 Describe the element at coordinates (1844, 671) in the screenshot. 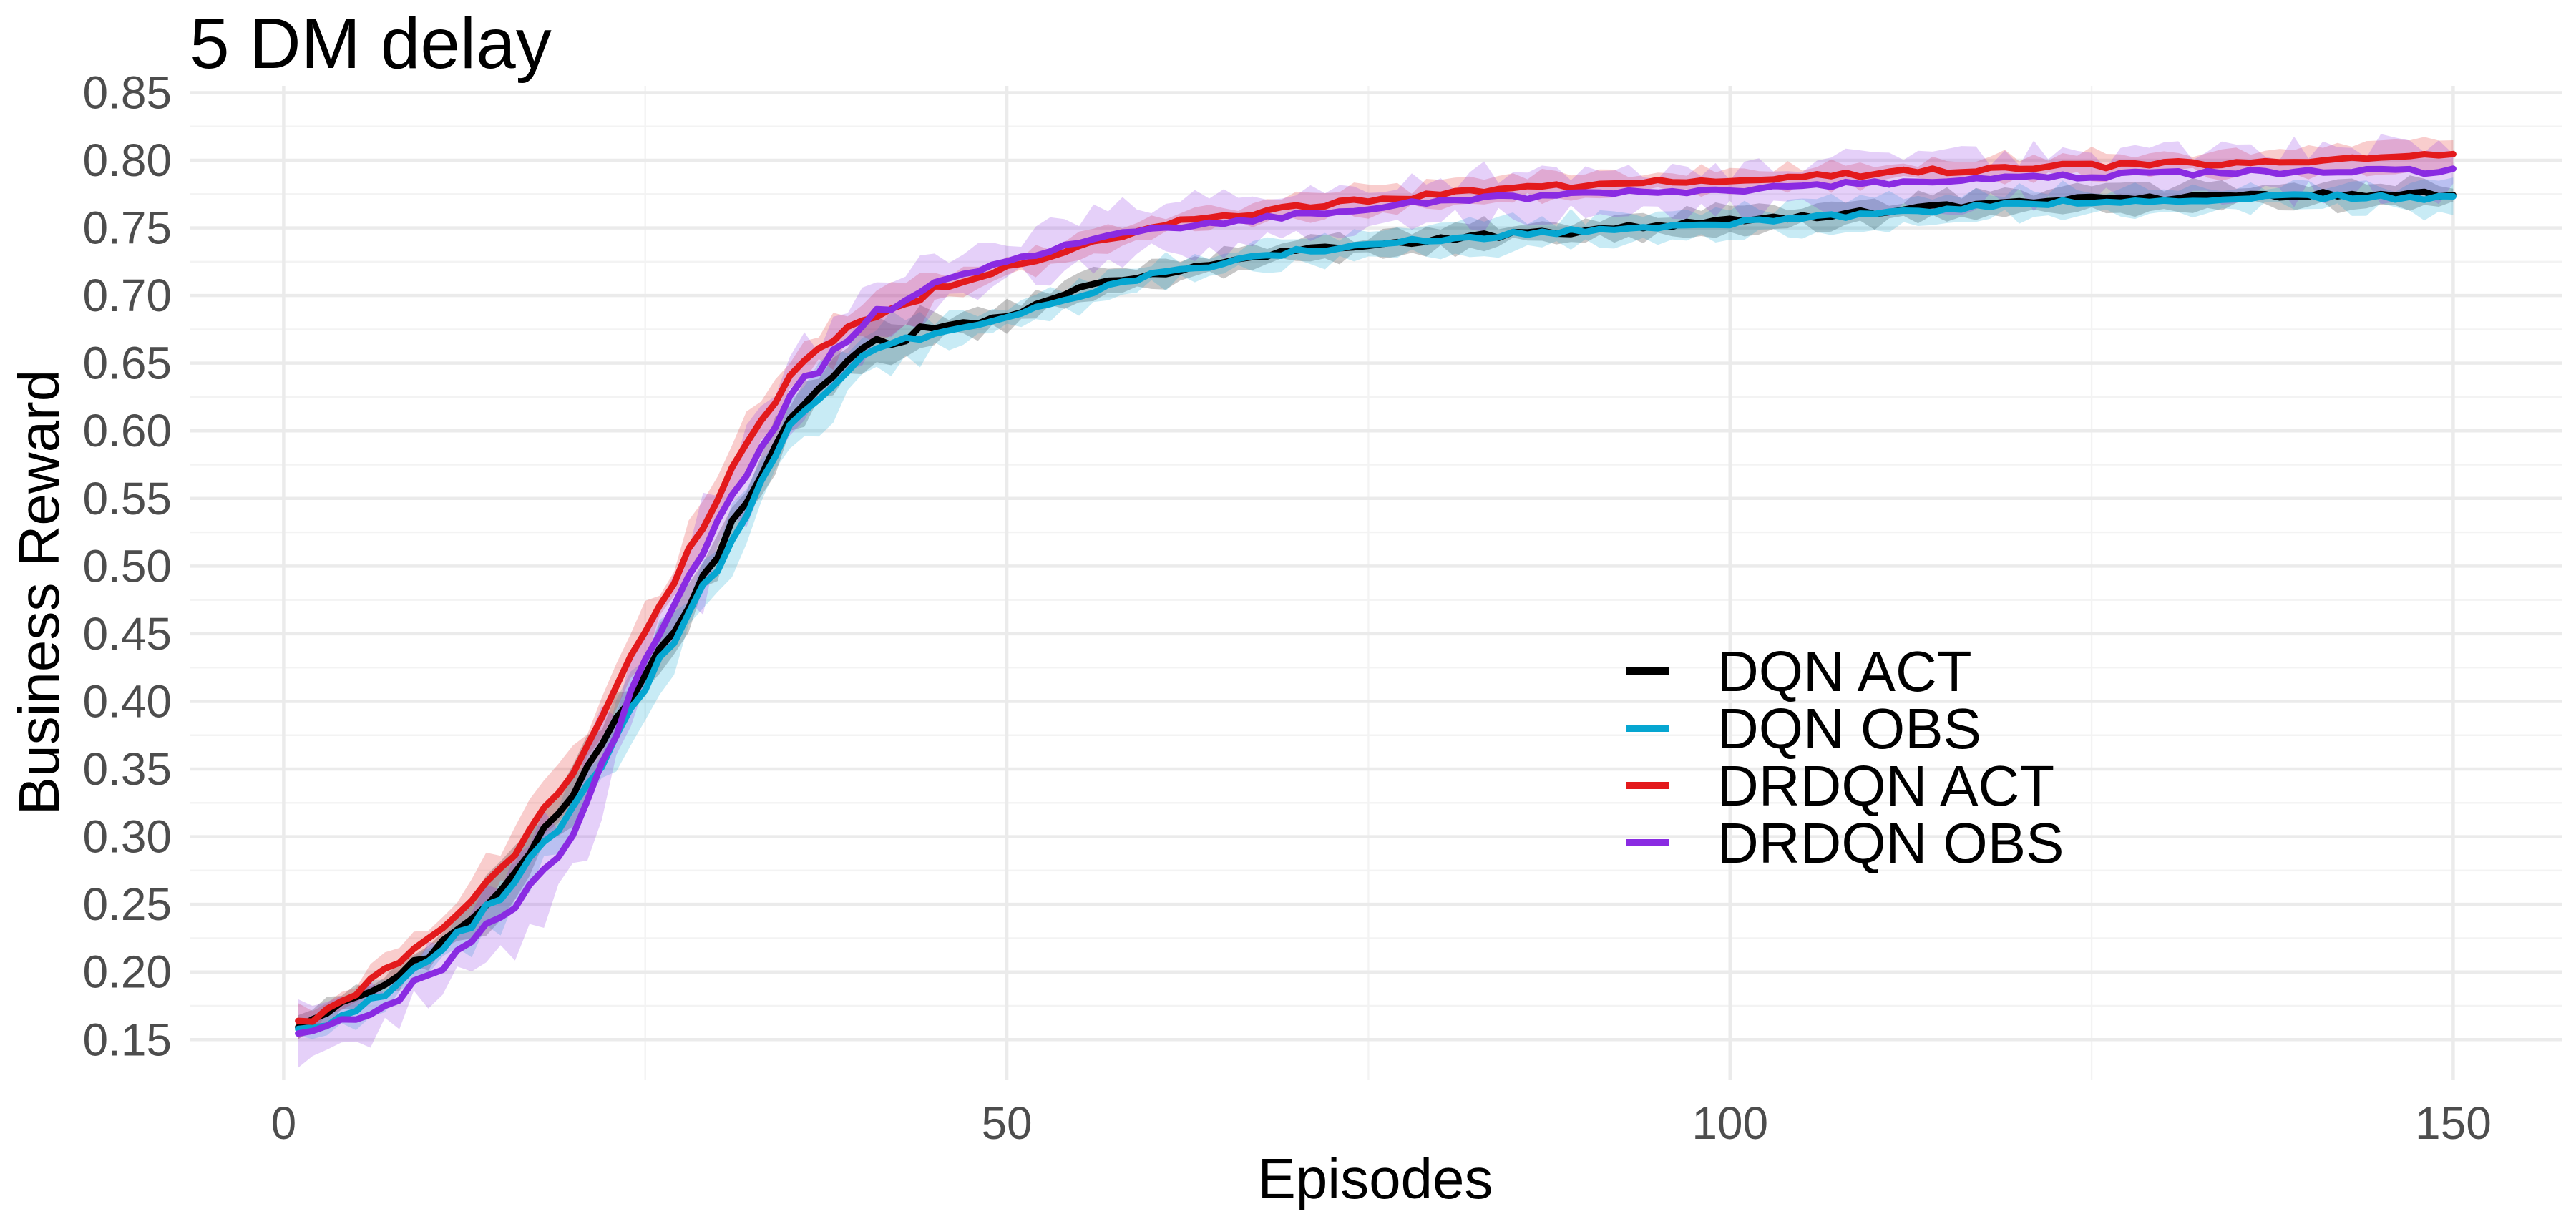

I see `legend-label: DQN ACT` at that location.